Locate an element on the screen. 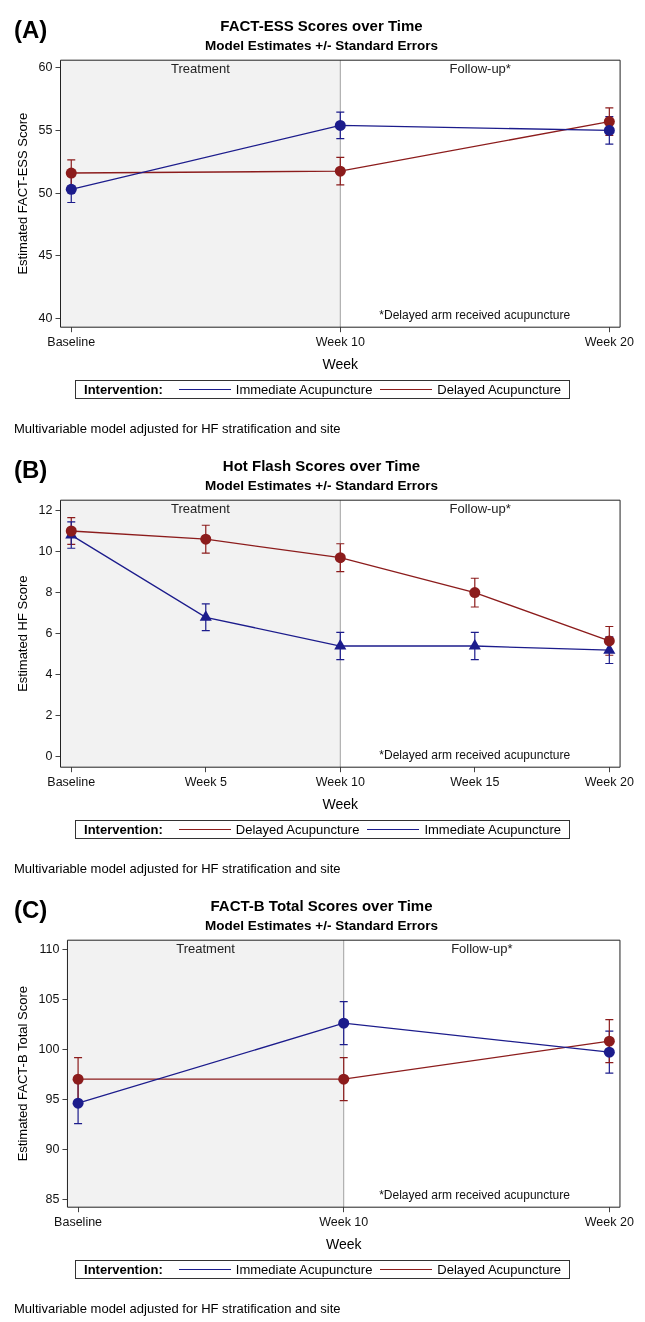  y-tick-label: 100 is located at coordinates (49, 1048).